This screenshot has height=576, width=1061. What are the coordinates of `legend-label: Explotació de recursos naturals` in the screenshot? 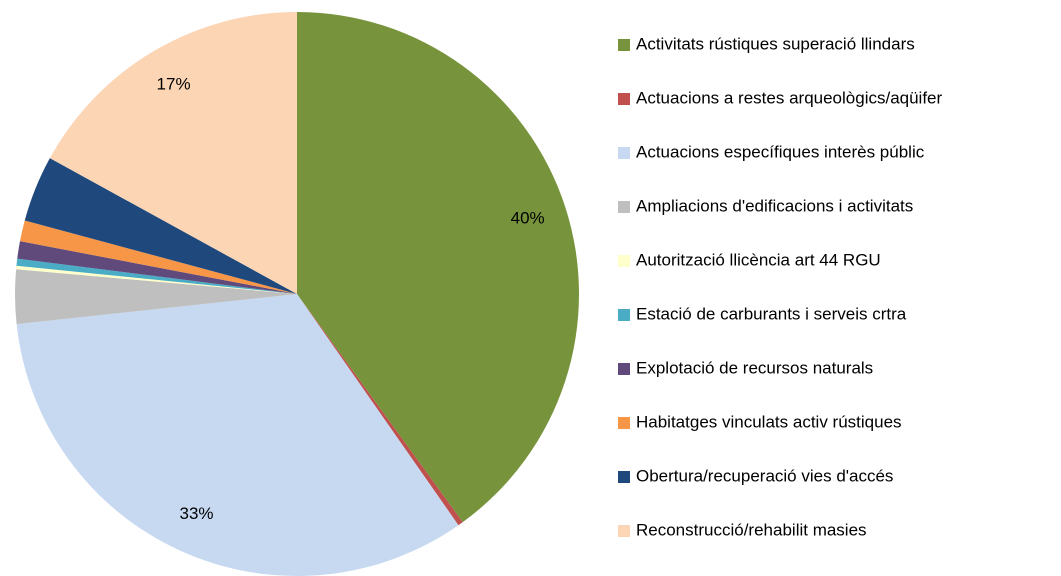 It's located at (754, 367).